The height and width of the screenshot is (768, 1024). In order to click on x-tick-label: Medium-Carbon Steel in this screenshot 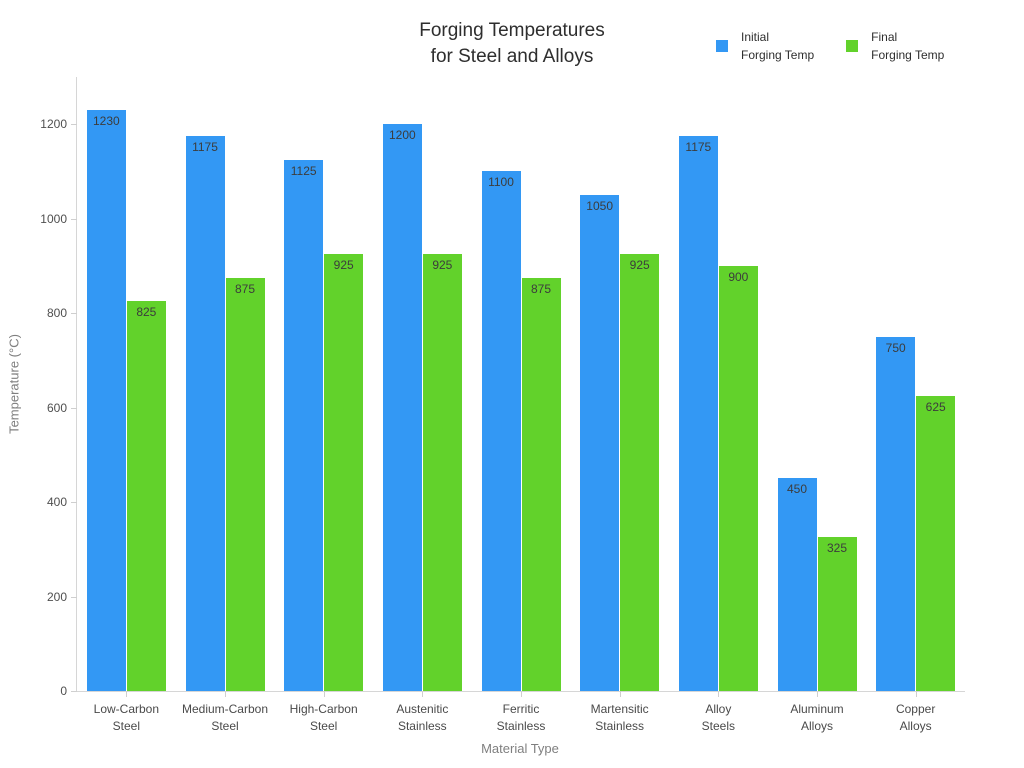, I will do `click(225, 718)`.